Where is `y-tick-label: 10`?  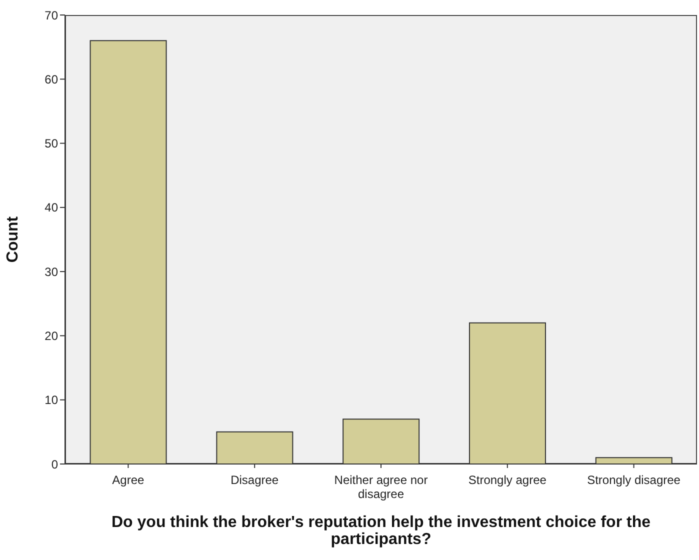 y-tick-label: 10 is located at coordinates (51, 400).